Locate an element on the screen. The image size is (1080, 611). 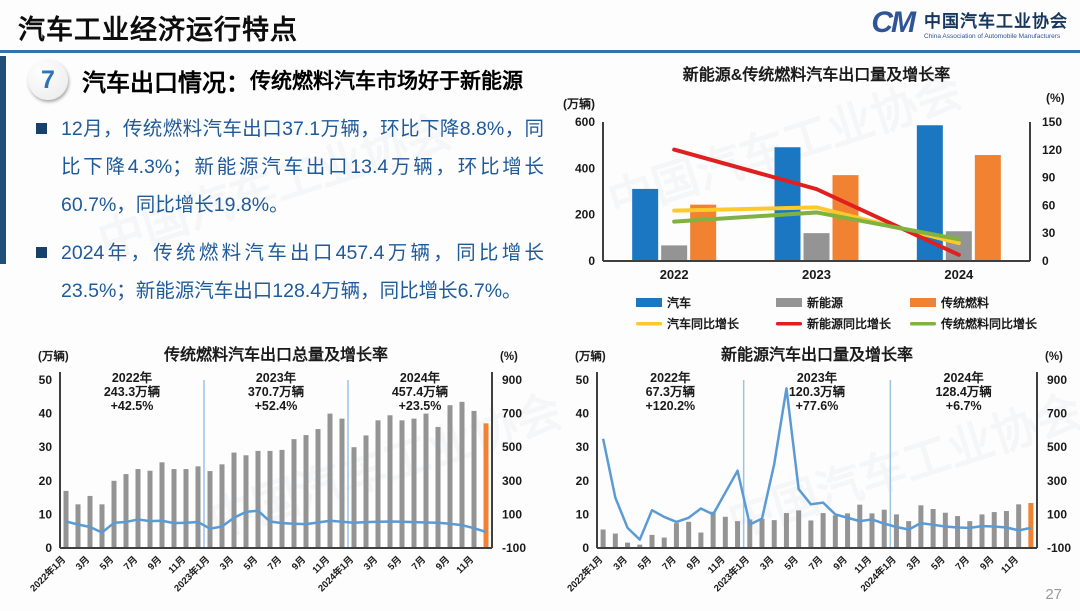
svg-text: 500 is located at coordinates (1057, 447).